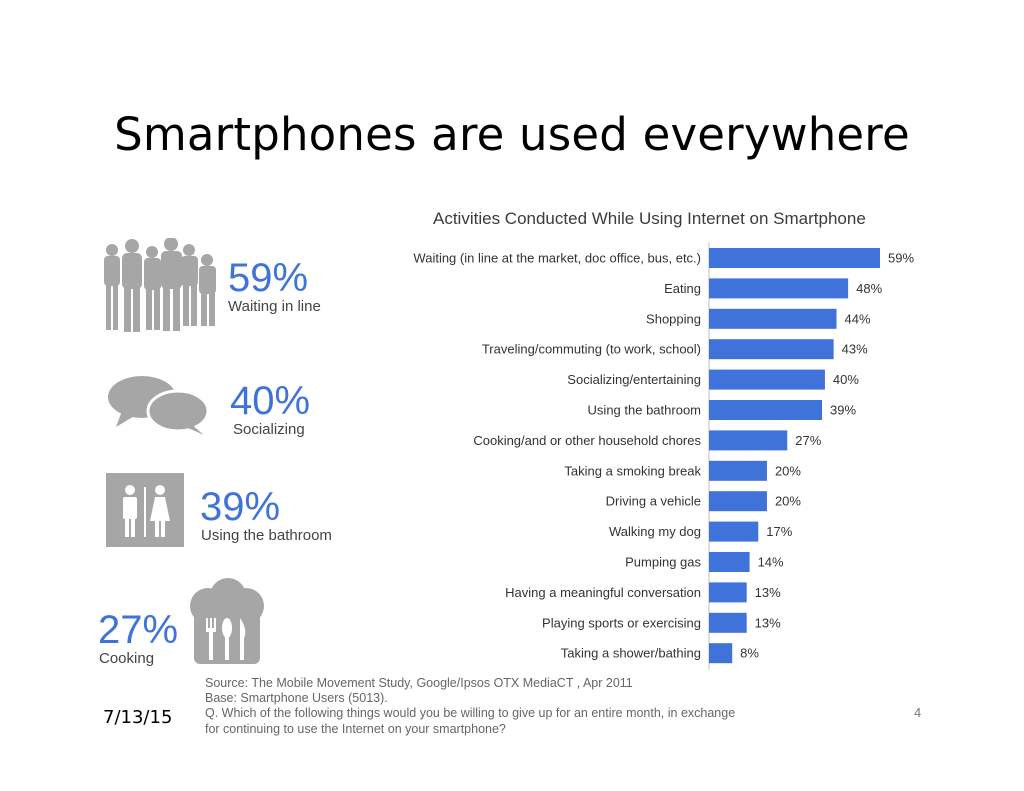  What do you see at coordinates (270, 401) in the screenshot?
I see `stat-percent: 40%` at bounding box center [270, 401].